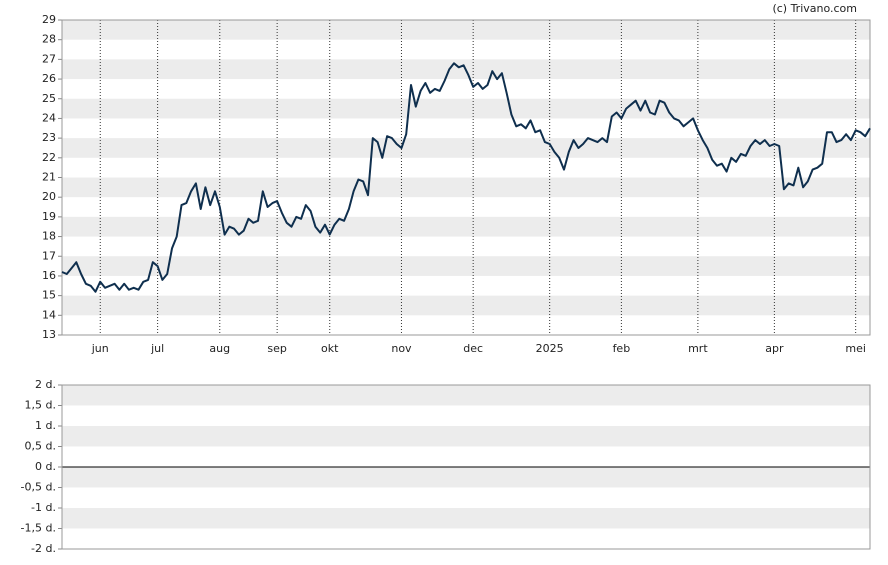  What do you see at coordinates (100, 348) in the screenshot?
I see `x-tick-label: jun` at bounding box center [100, 348].